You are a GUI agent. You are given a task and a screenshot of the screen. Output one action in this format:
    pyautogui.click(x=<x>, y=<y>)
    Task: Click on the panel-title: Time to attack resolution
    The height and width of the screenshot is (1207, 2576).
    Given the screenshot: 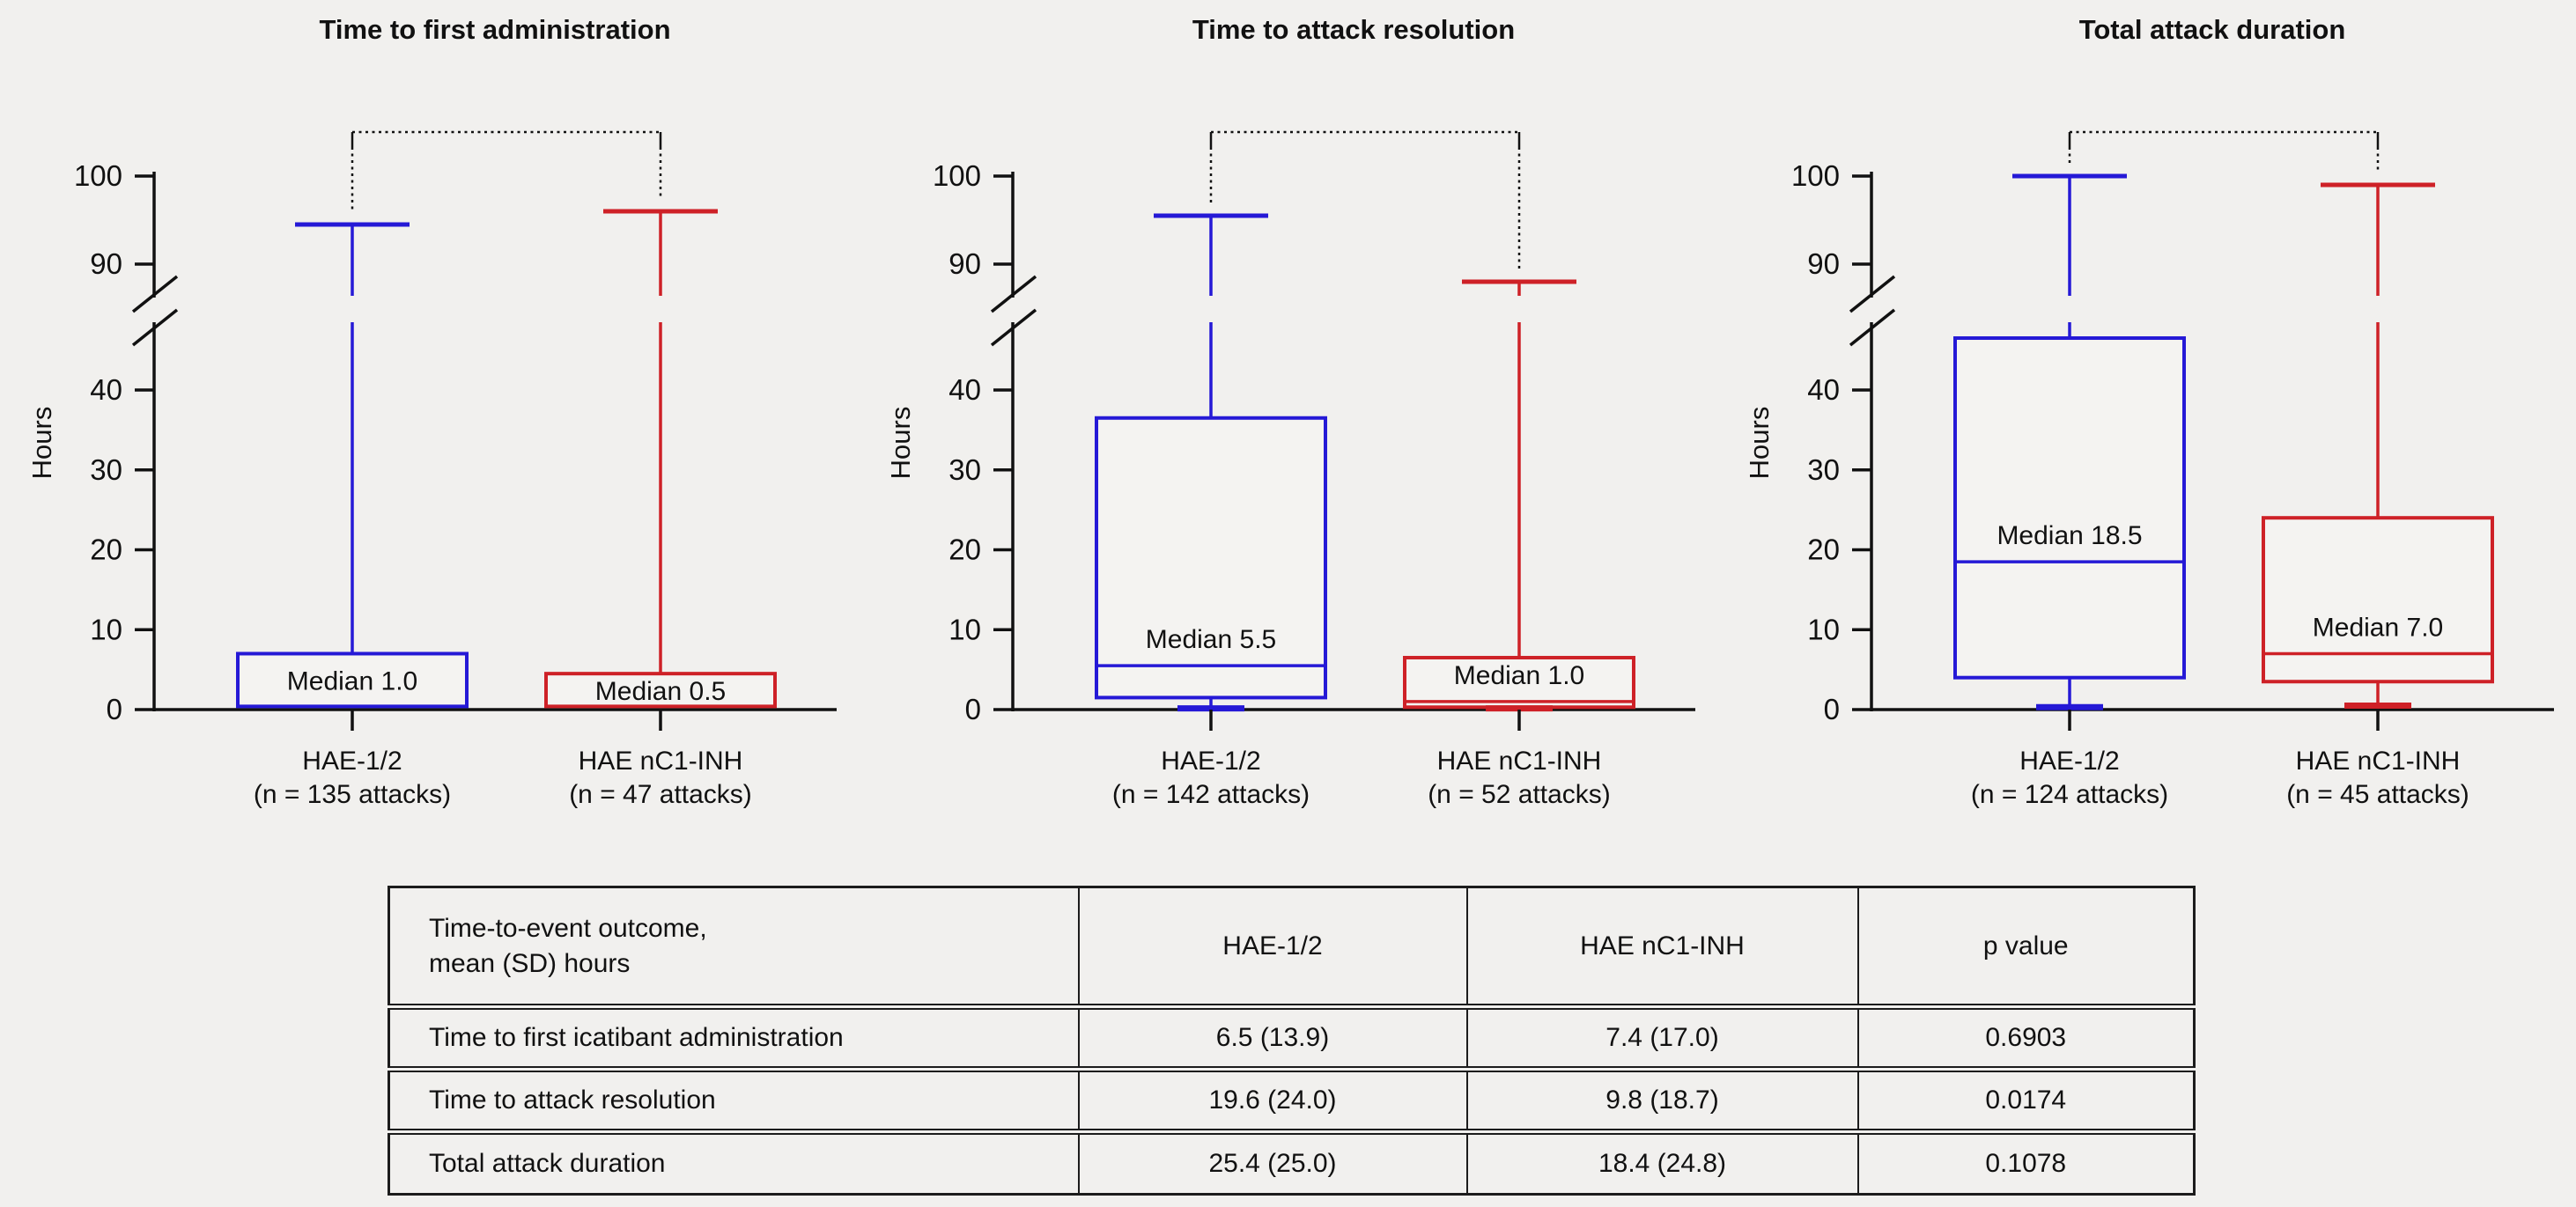 What is the action you would take?
    pyautogui.click(x=1353, y=30)
    